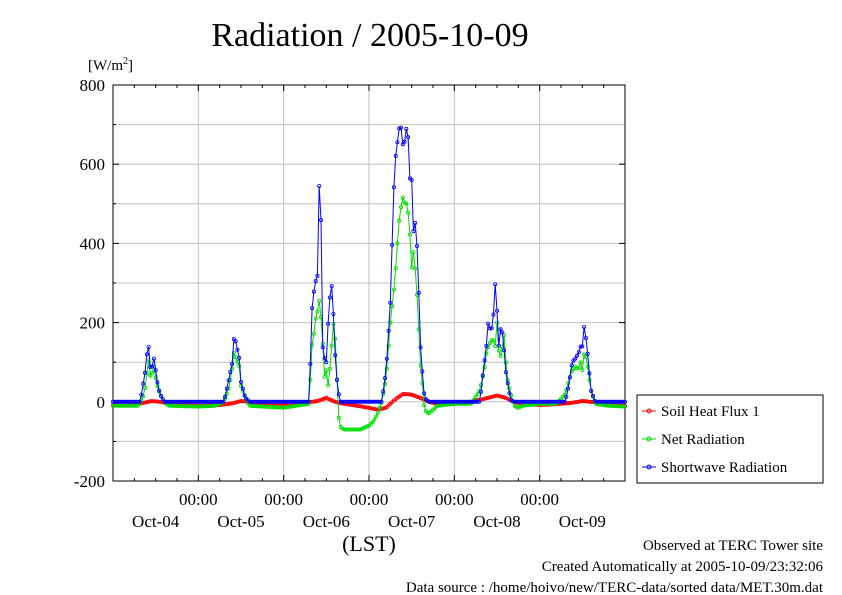 The height and width of the screenshot is (595, 842). Describe the element at coordinates (93, 164) in the screenshot. I see `y-tick-label: 600` at that location.